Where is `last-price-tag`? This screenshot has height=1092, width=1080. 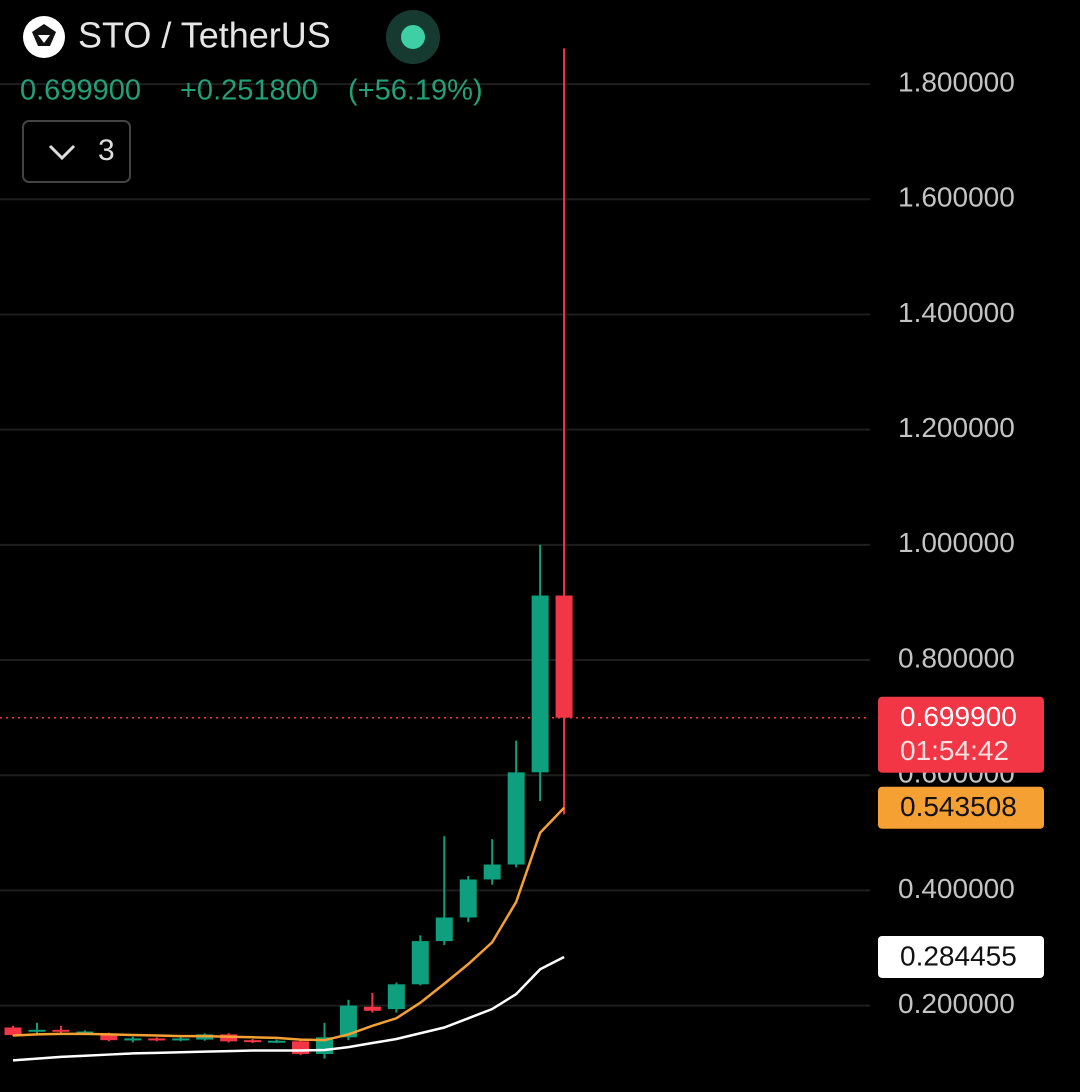 last-price-tag is located at coordinates (961, 734).